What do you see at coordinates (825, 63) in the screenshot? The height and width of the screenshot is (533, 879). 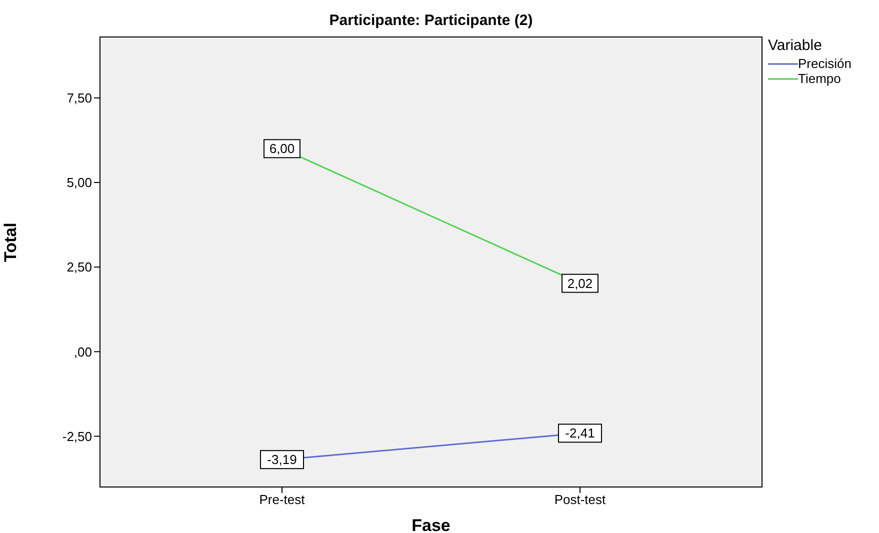 I see `legend-label: Precisión` at bounding box center [825, 63].